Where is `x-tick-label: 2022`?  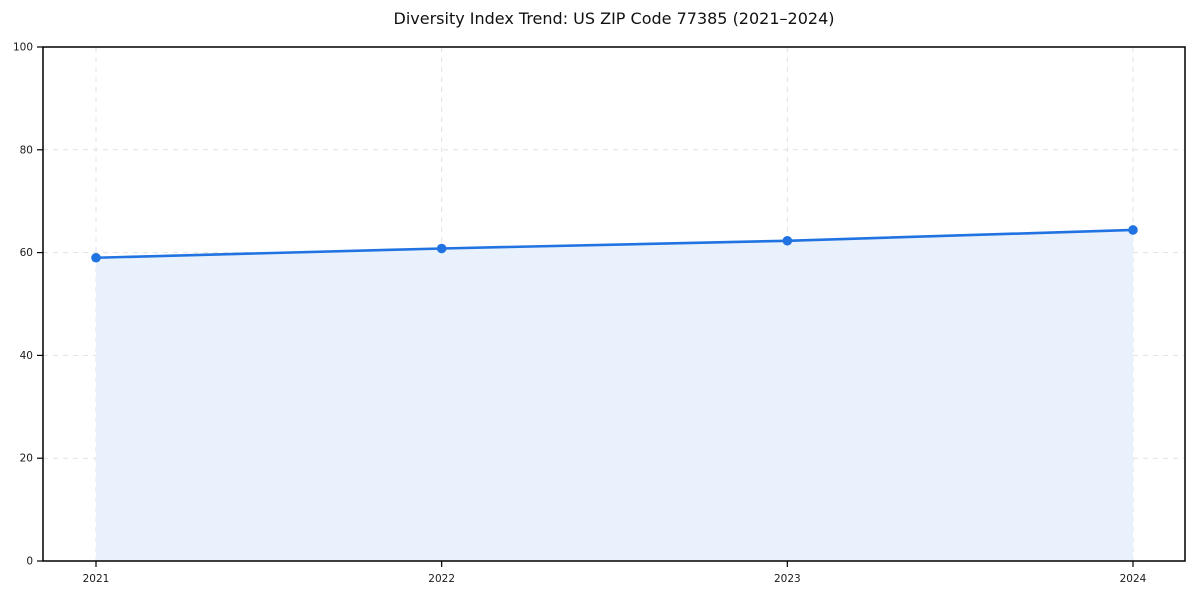
x-tick-label: 2022 is located at coordinates (441, 579).